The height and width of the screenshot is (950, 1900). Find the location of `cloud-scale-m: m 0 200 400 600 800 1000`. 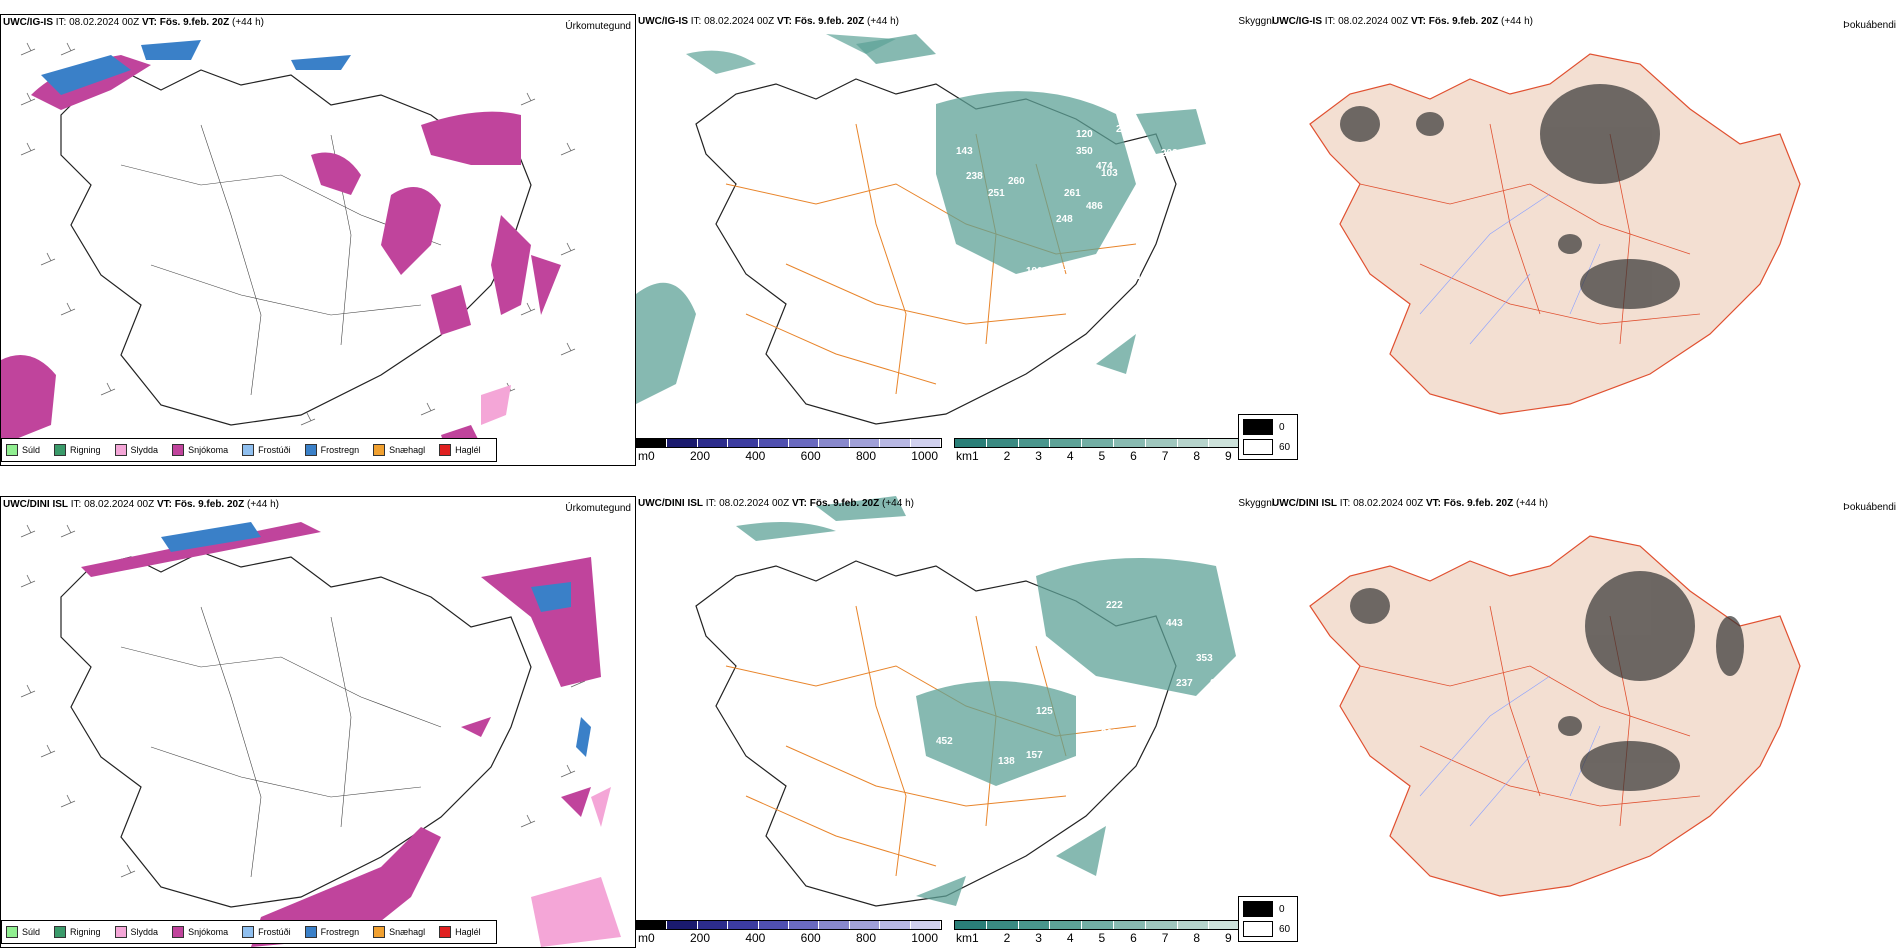

cloud-scale-m: m 0 200 400 600 800 1000 is located at coordinates (789, 450).